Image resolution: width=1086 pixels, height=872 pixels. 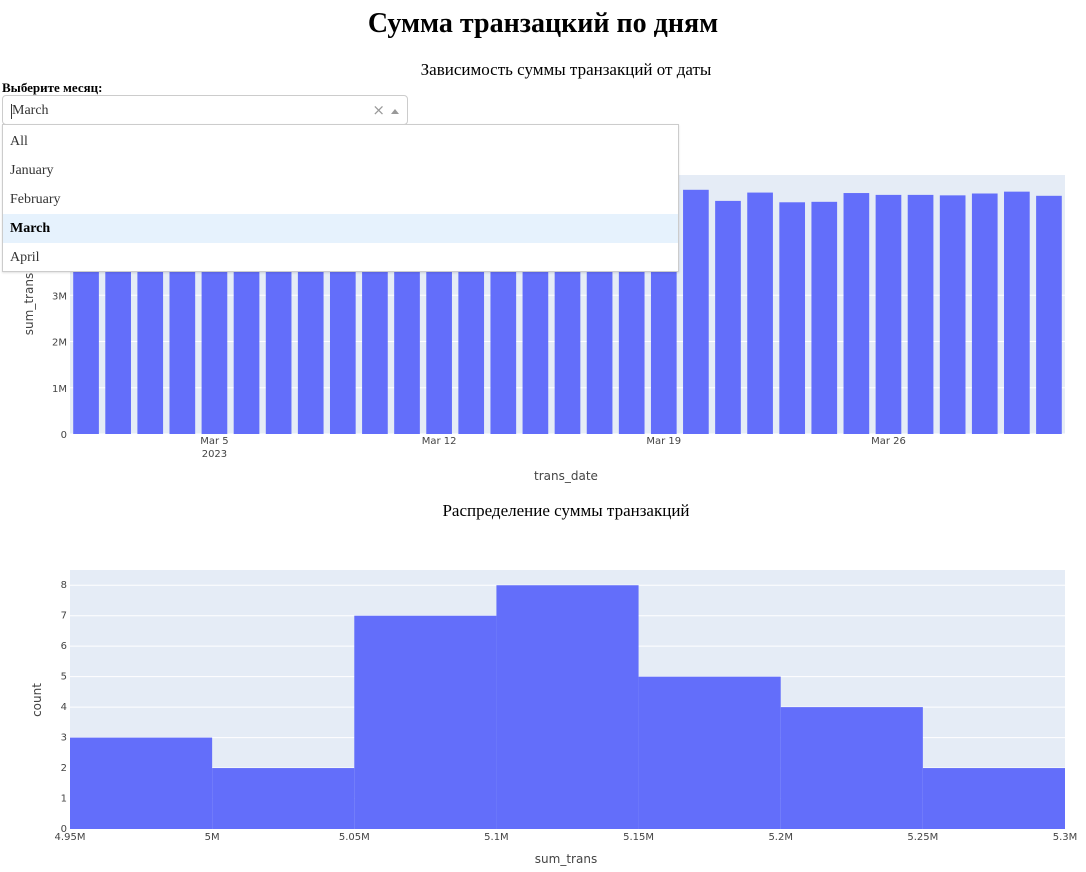 I want to click on chart1-y-axis-label: sum_trans, so click(x=29, y=304).